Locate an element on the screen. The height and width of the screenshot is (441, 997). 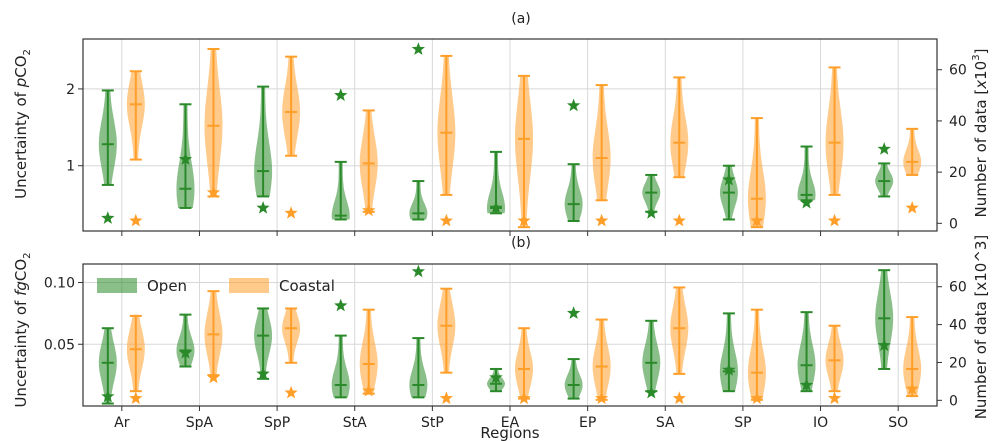
legend-label: Coastal is located at coordinates (307, 286).